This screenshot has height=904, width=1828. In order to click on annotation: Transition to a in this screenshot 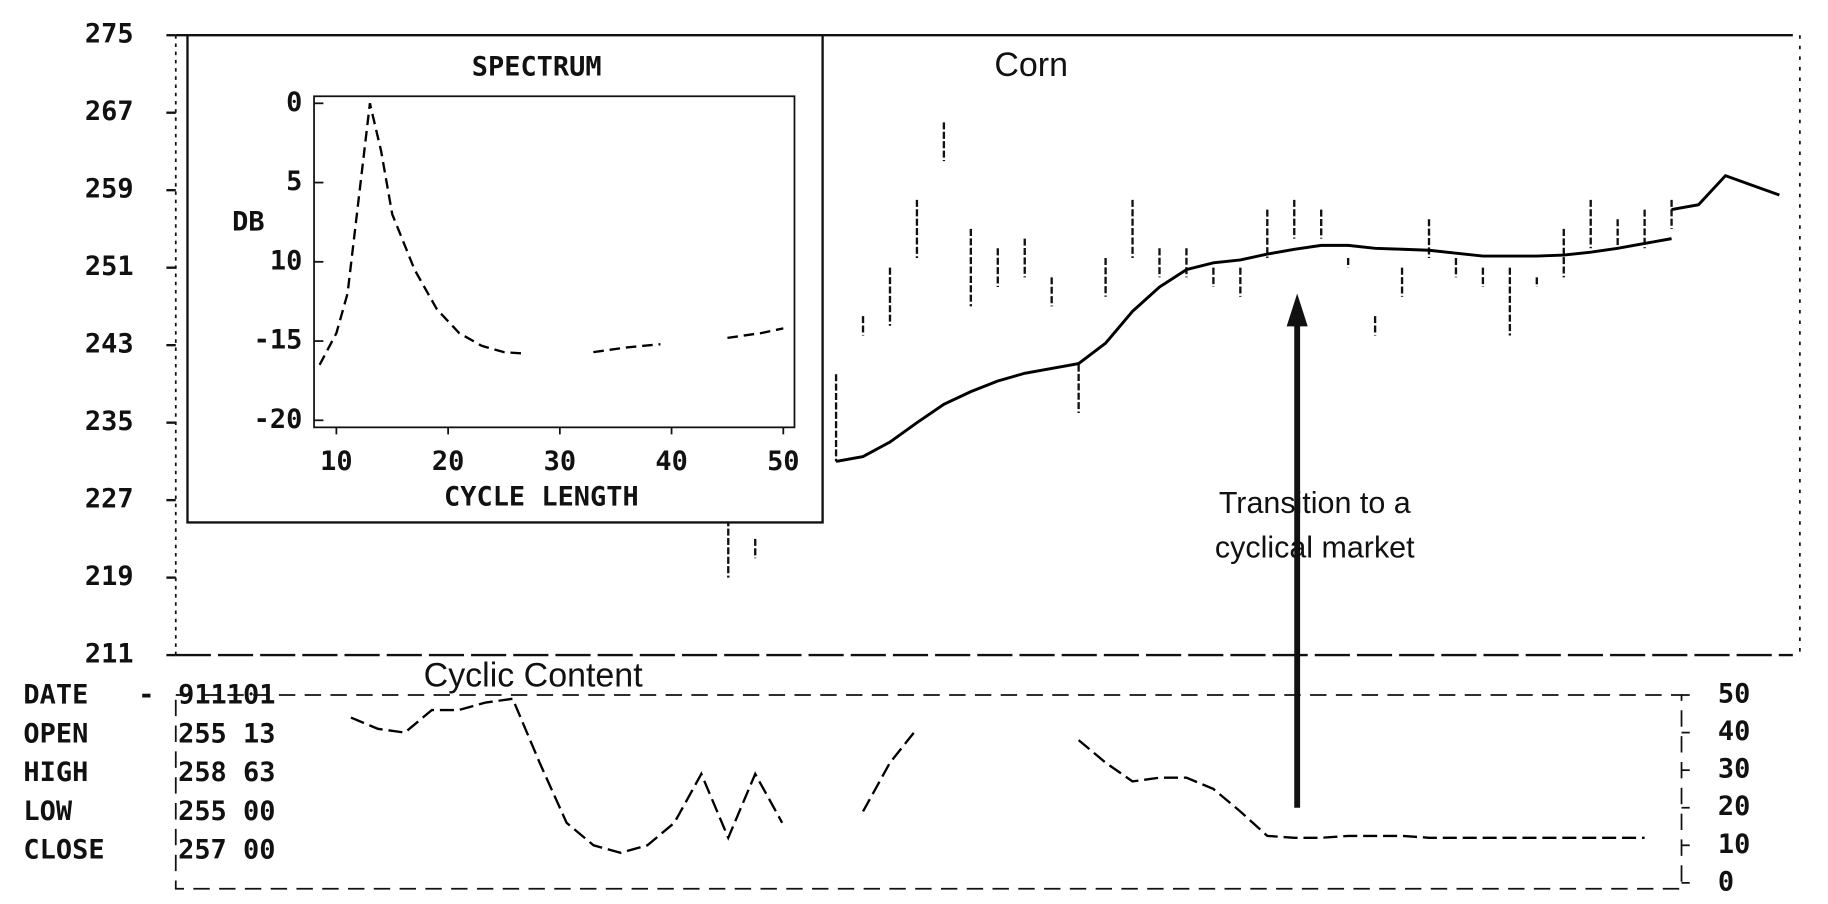, I will do `click(1315, 503)`.